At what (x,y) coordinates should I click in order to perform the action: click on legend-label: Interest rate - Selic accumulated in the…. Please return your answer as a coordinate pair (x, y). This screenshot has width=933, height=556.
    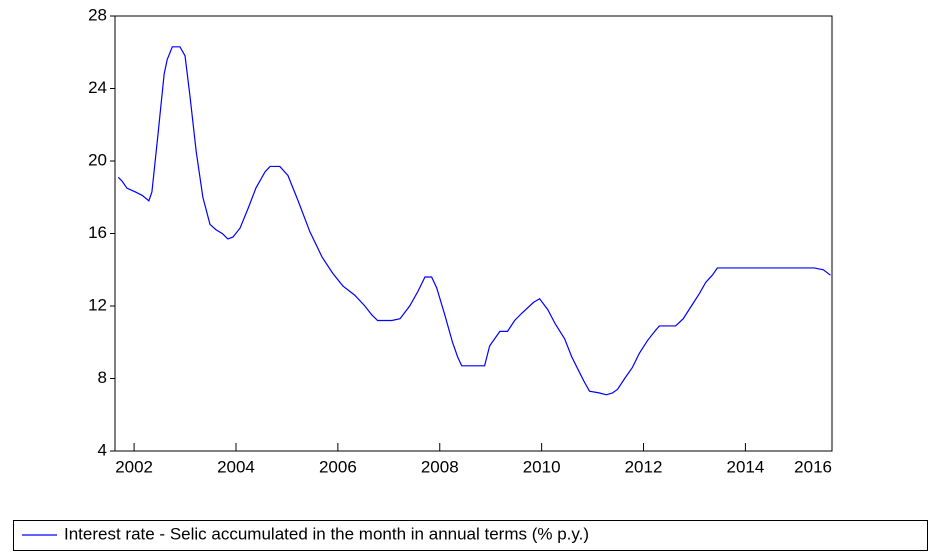
    Looking at the image, I should click on (326, 533).